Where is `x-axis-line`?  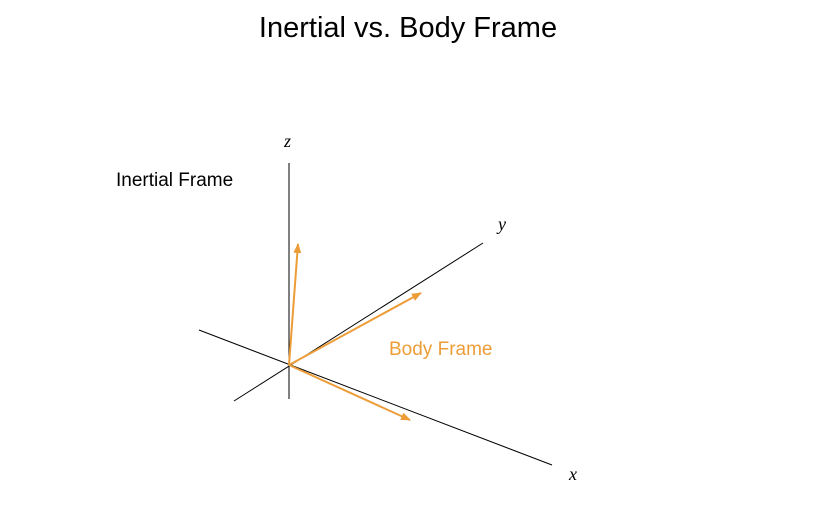 x-axis-line is located at coordinates (375, 397).